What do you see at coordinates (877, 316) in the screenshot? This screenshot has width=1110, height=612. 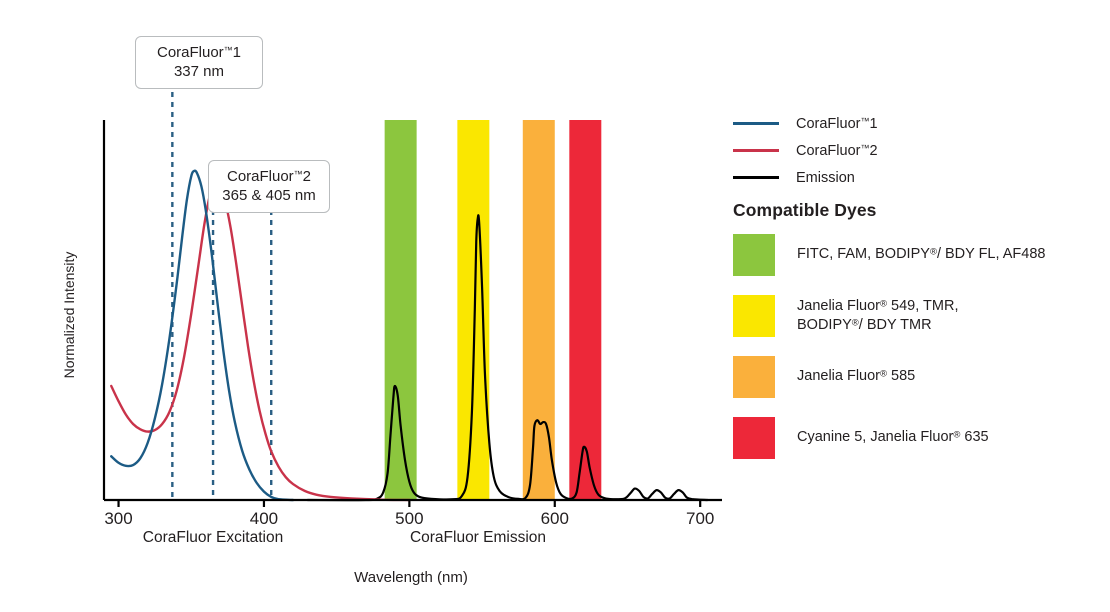 I see `dye-yellow-label: Janelia Fluor® 549, TMR, BODIPY®/ BDY TMR` at bounding box center [877, 316].